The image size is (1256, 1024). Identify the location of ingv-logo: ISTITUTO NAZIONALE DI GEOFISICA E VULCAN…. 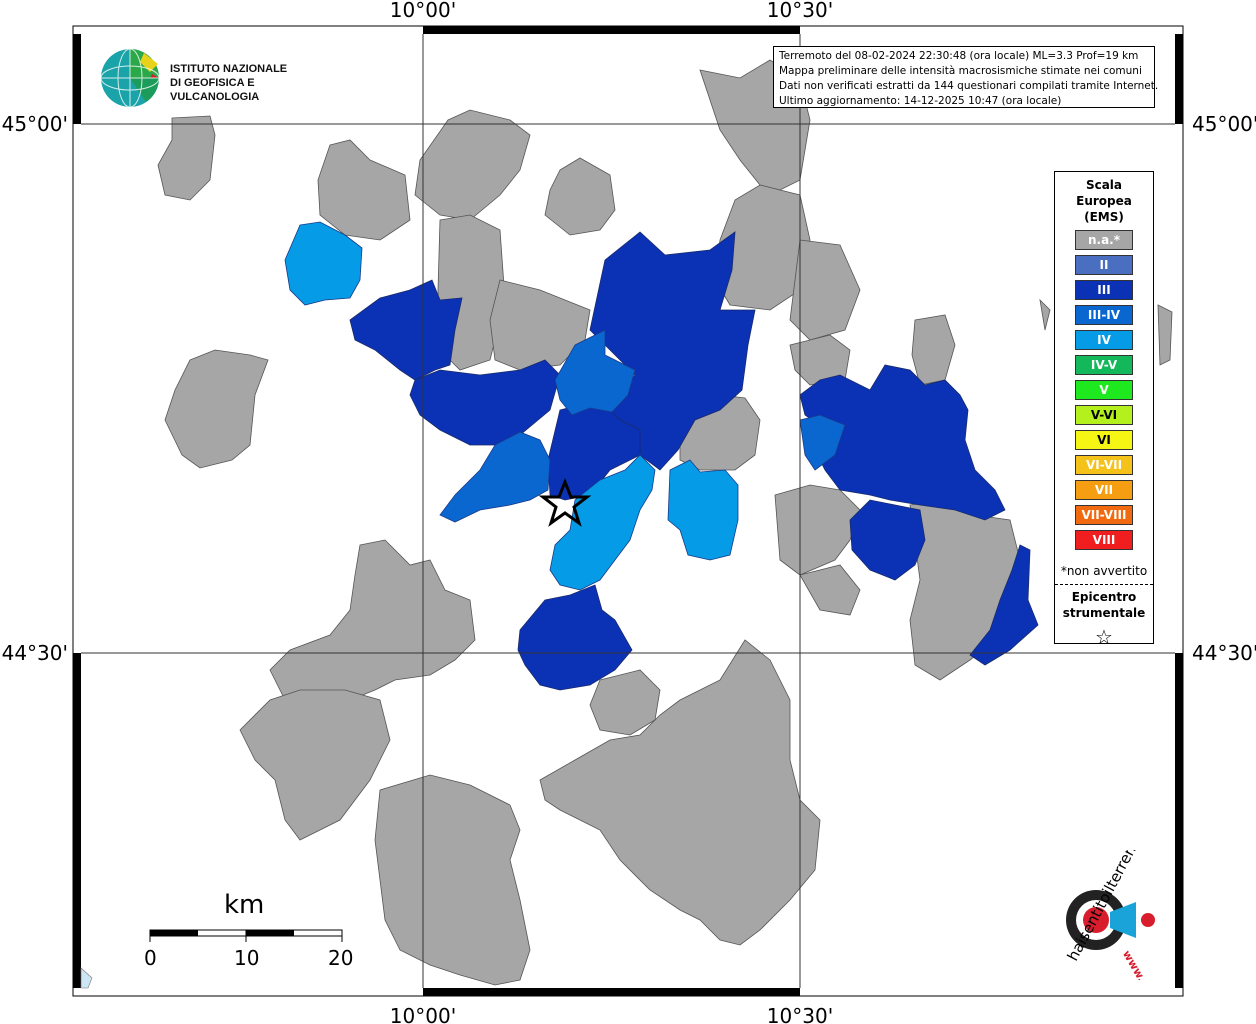
(205, 78).